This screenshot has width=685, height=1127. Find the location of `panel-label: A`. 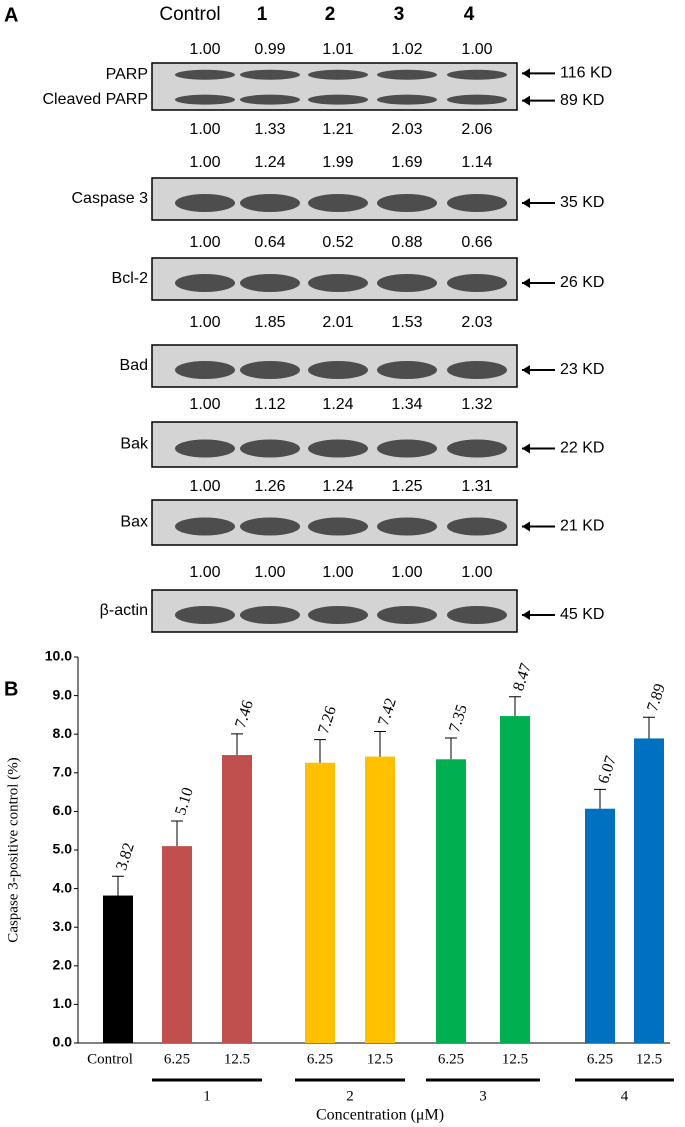

panel-label: A is located at coordinates (11, 15).